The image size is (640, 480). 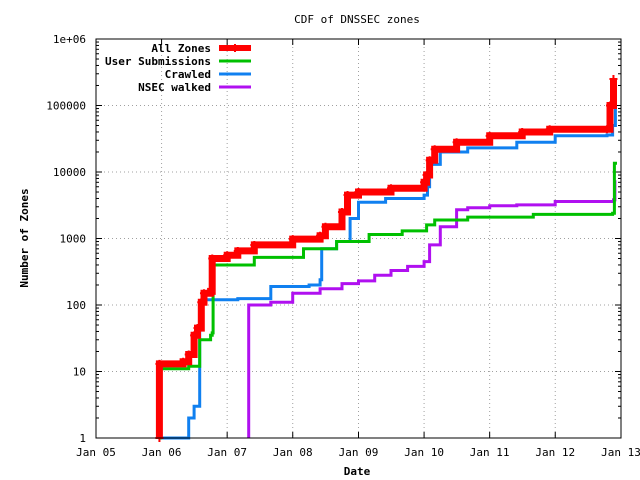 I want to click on x-tick-label: Jan 13, so click(x=620, y=452).